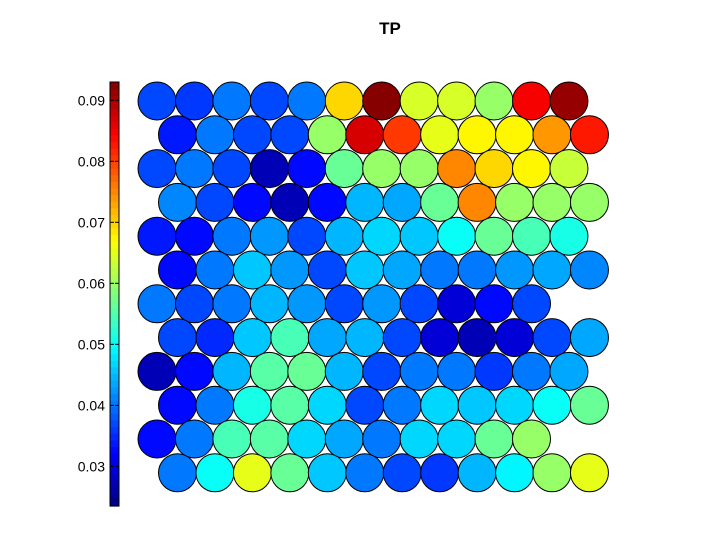 This screenshot has height=551, width=704. Describe the element at coordinates (114, 294) in the screenshot. I see `colorbar-frame` at that location.